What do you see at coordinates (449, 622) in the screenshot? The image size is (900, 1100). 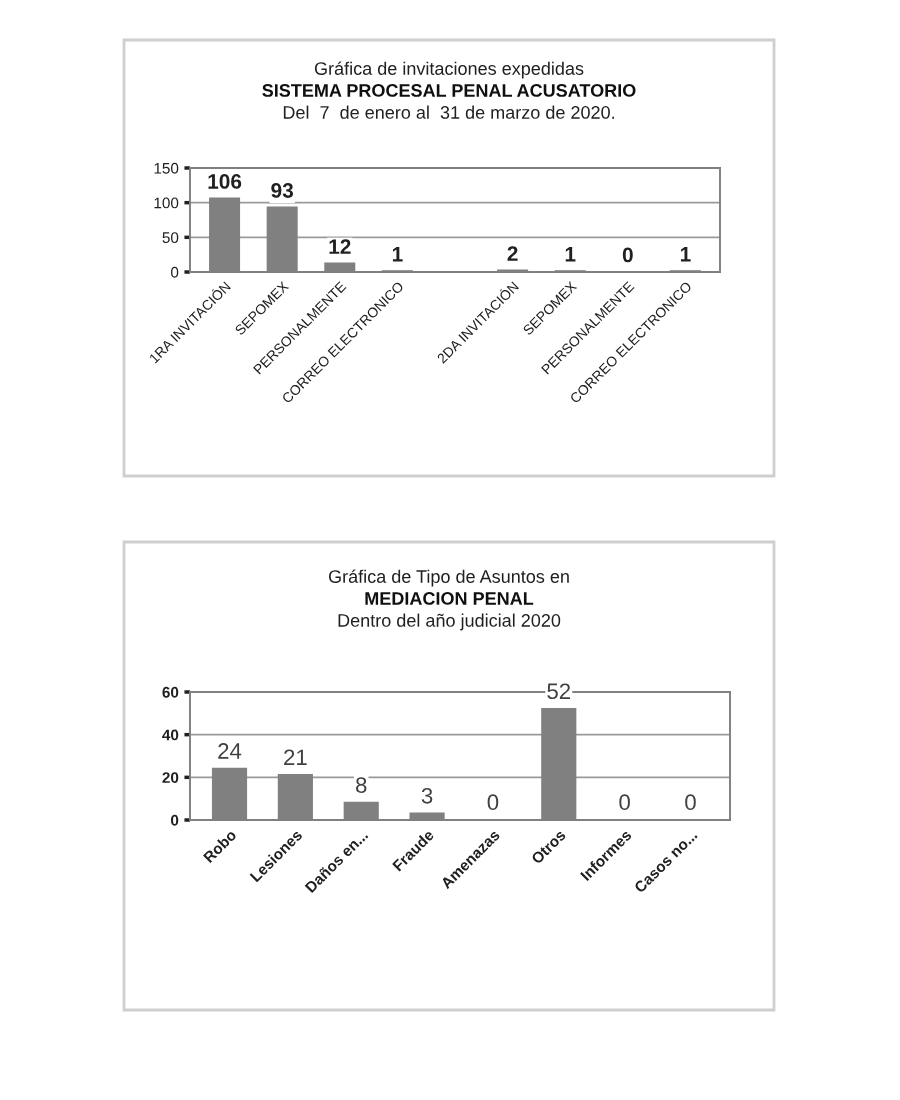 I see `text: Dentro del año judicial 2020` at bounding box center [449, 622].